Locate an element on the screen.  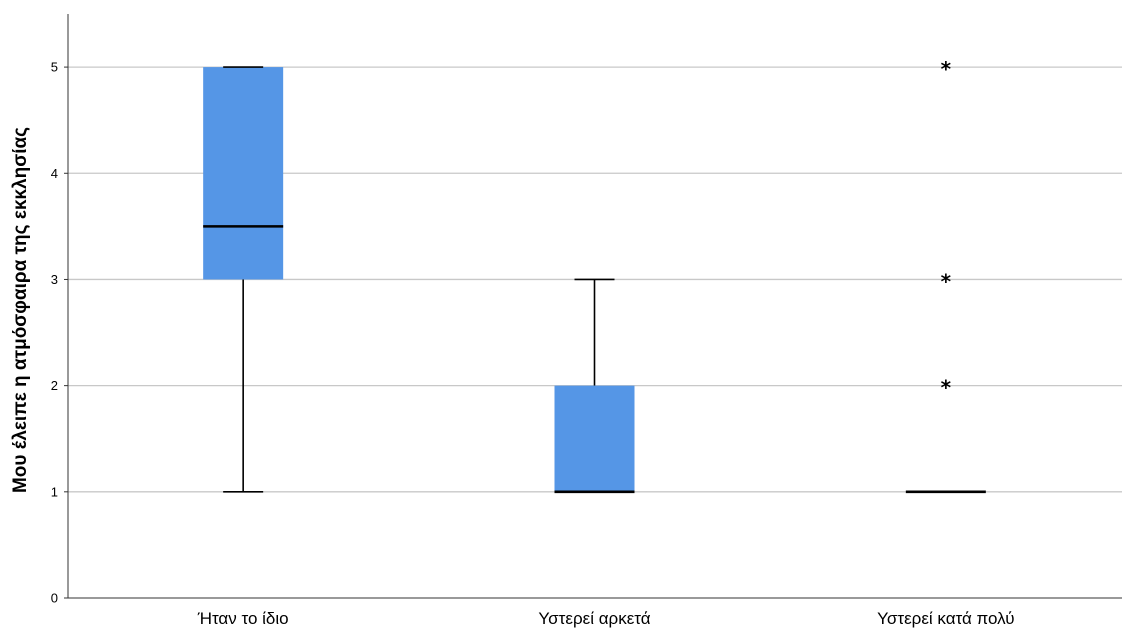
y-axis-title: Μου έλειπε η ατμόσφαιρα της εκκλησίας is located at coordinates (20, 310).